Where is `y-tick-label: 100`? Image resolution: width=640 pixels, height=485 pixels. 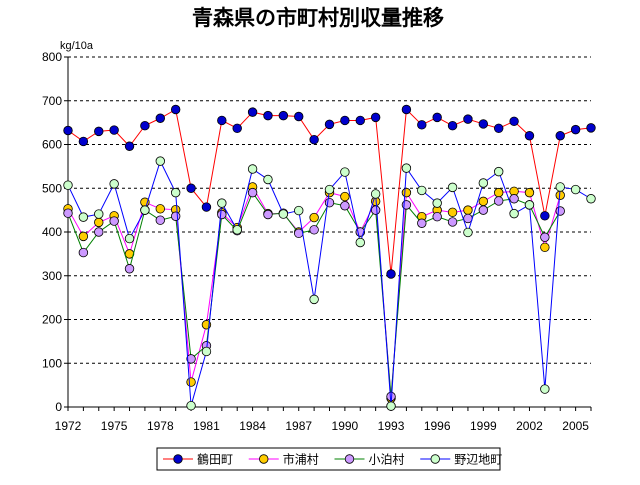 y-tick-label: 100 is located at coordinates (52, 363).